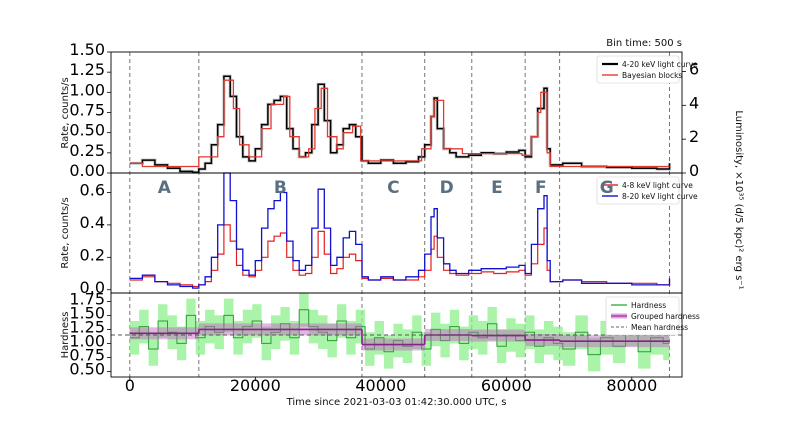 This screenshot has height=425, width=789. I want to click on xtick-label-4: 80000, so click(631, 385).